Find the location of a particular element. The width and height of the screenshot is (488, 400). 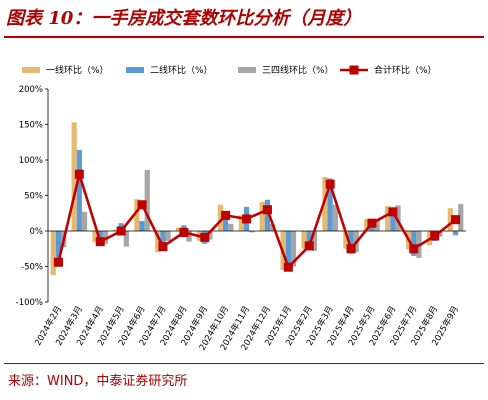

y-tick-label: 100% is located at coordinates (31, 161).